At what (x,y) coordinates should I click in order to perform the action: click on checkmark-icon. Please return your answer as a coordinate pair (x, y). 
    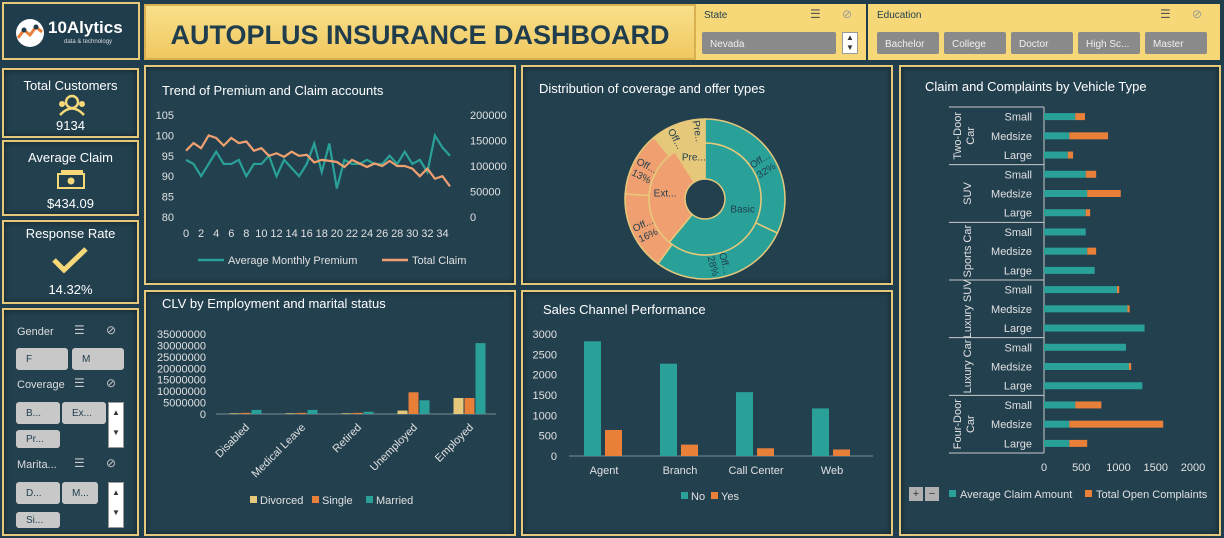
    Looking at the image, I should click on (70, 260).